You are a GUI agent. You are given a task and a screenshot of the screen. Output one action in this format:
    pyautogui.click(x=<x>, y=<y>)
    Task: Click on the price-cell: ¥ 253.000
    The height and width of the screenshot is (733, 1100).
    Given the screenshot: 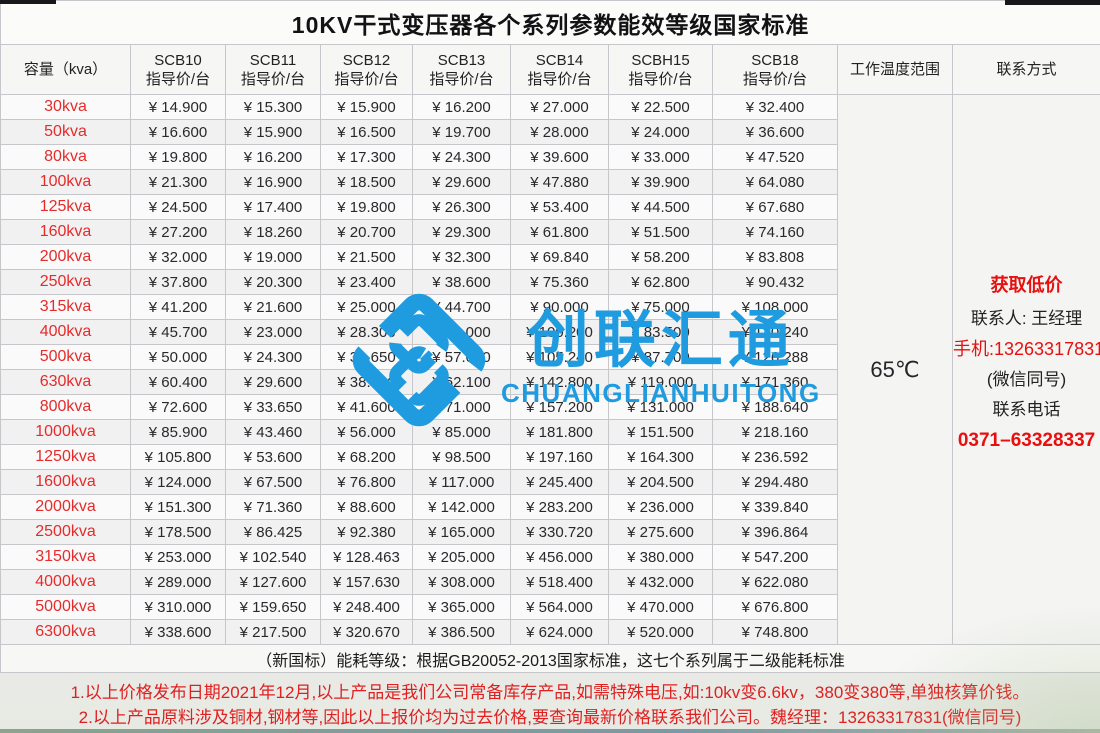 What is the action you would take?
    pyautogui.click(x=178, y=557)
    